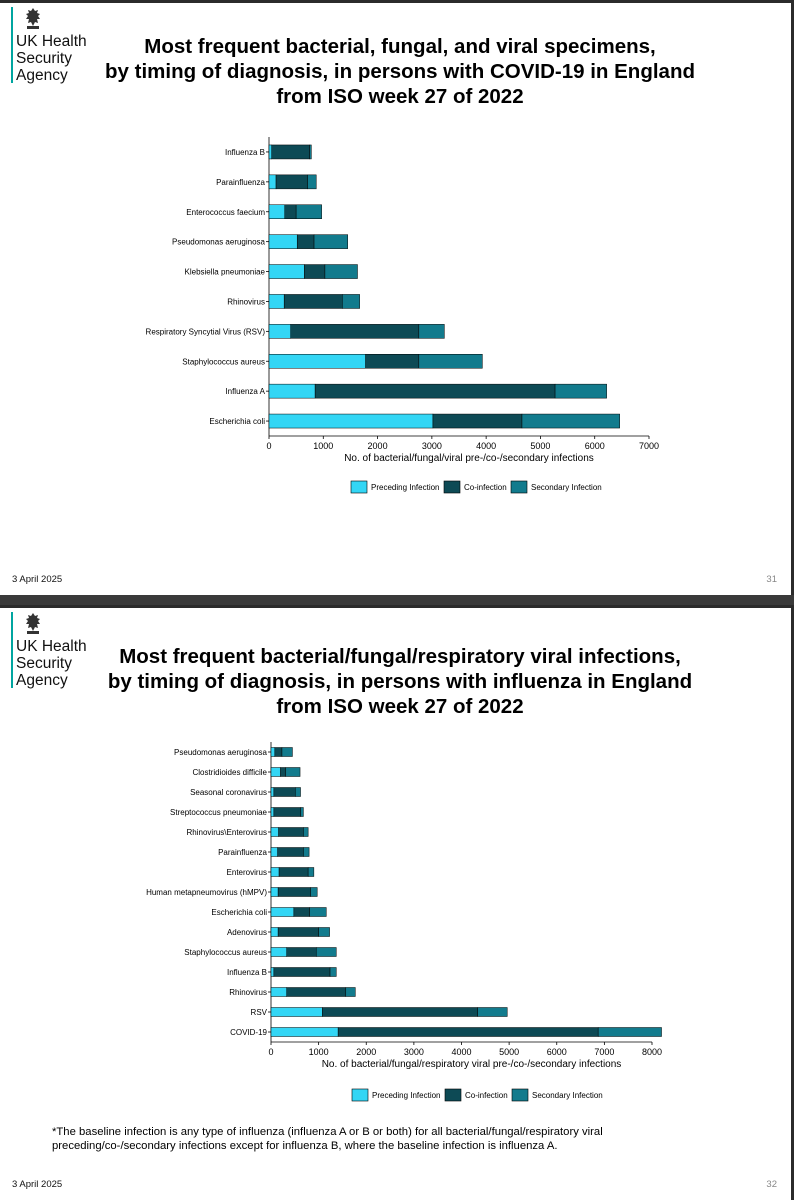  What do you see at coordinates (229, 772) in the screenshot?
I see `category-label: Clostridioides difficile` at bounding box center [229, 772].